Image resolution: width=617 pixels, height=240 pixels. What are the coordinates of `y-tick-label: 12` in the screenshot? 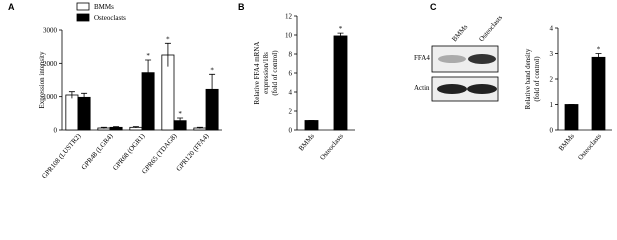 It's located at (289, 17).